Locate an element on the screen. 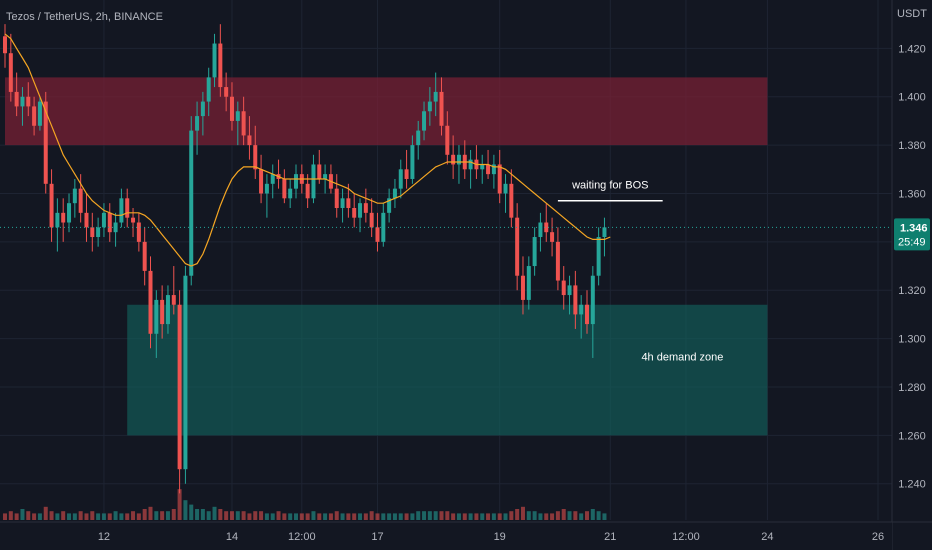  price-tick-label: 1.260 is located at coordinates (912, 436).